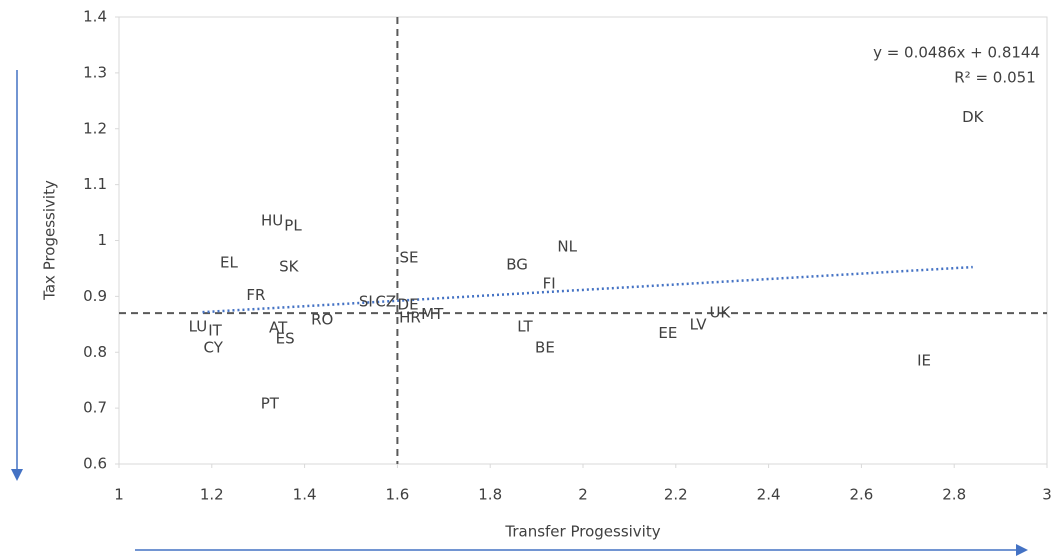  I want to click on point-label: PT, so click(270, 404).